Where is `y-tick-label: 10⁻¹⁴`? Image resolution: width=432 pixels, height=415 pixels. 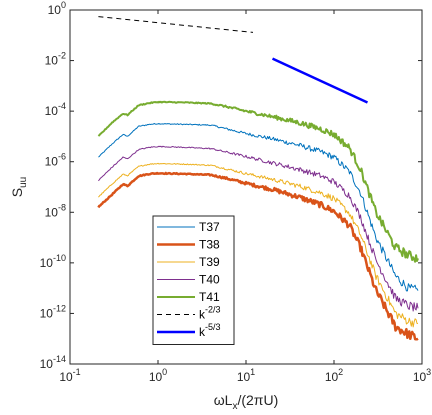
y-tick-label: 10⁻¹⁴ is located at coordinates (53, 362).